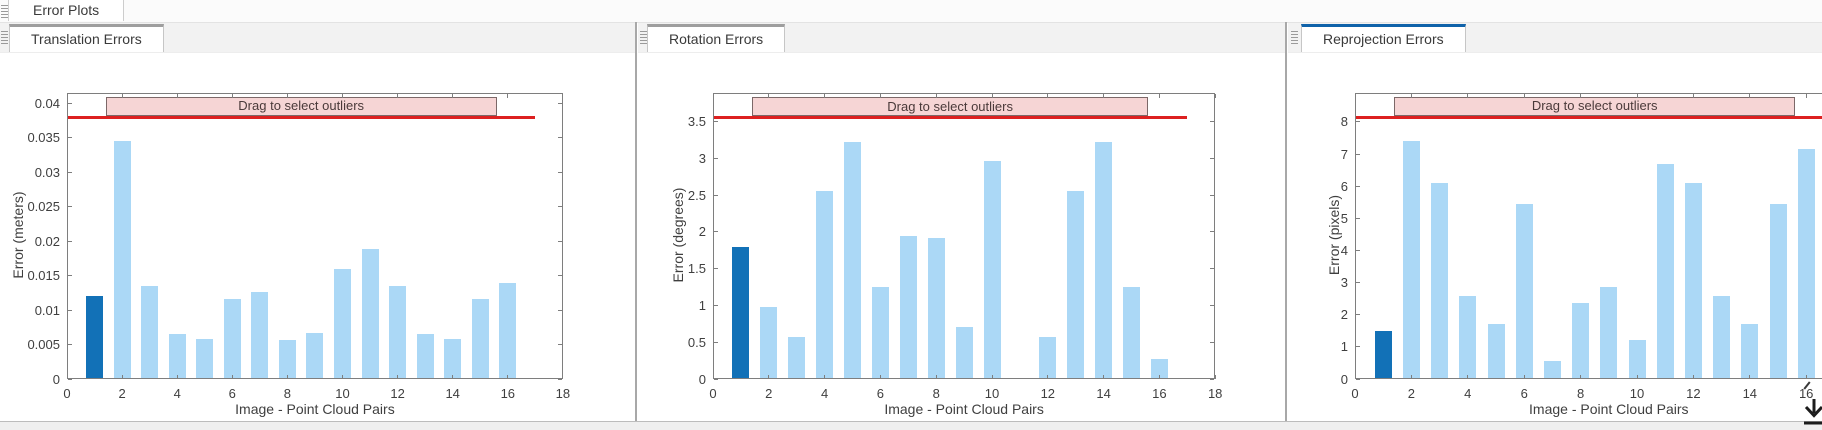  I want to click on y-tick-label: 0, so click(56, 379).